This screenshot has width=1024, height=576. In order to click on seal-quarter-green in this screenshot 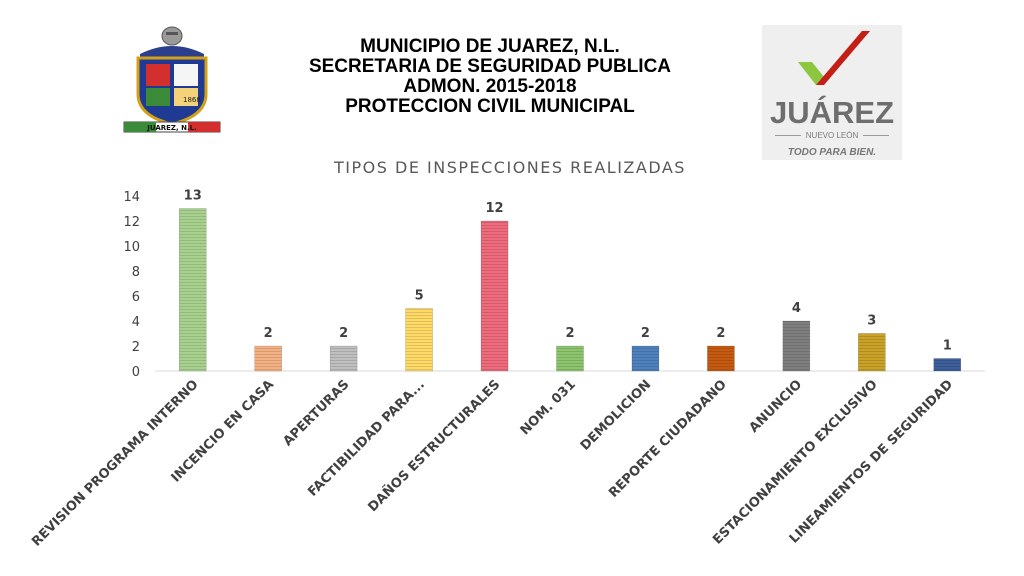, I will do `click(158, 97)`.